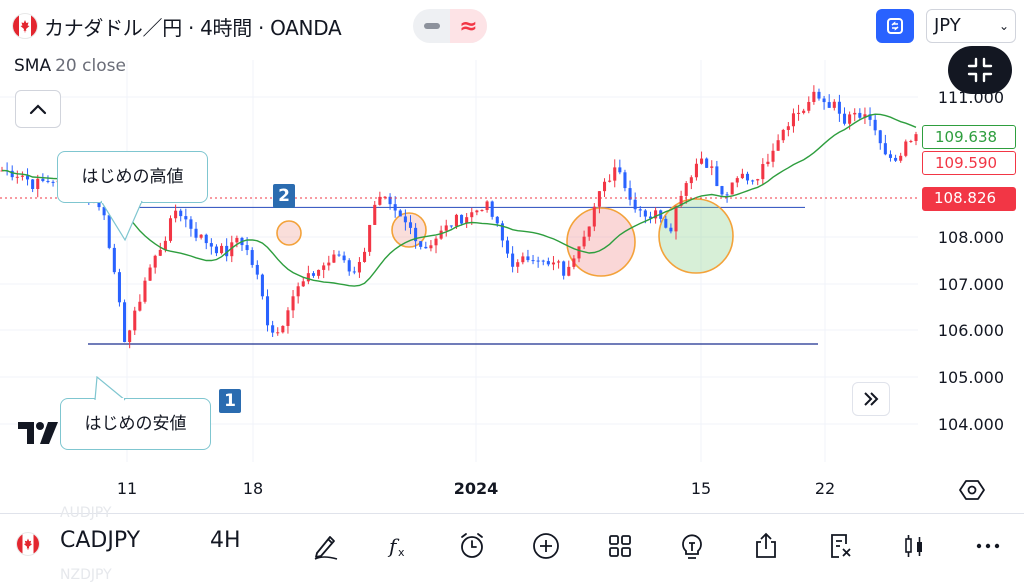 The width and height of the screenshot is (1024, 583). What do you see at coordinates (472, 546) in the screenshot?
I see `alert-button` at bounding box center [472, 546].